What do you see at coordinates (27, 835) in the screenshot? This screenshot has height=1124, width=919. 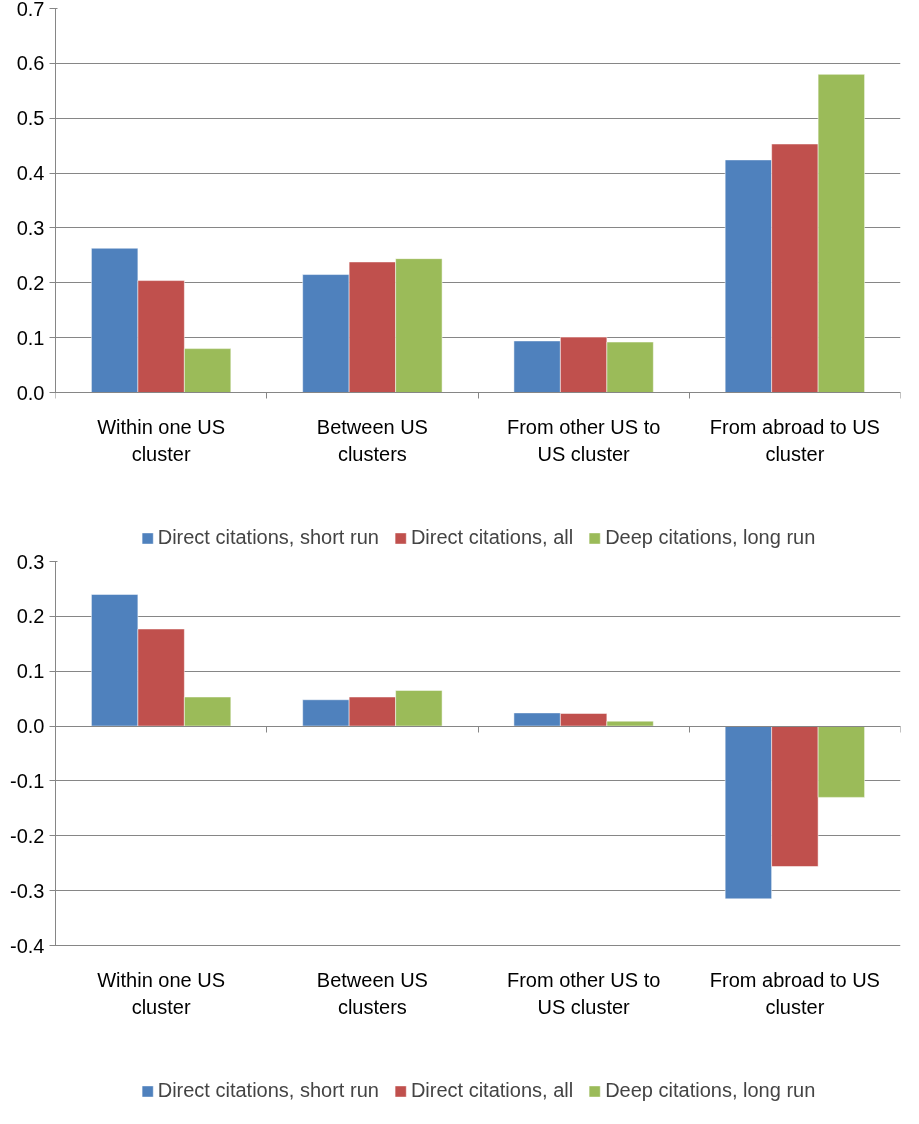 I see `y-tick-label: -0.2` at bounding box center [27, 835].